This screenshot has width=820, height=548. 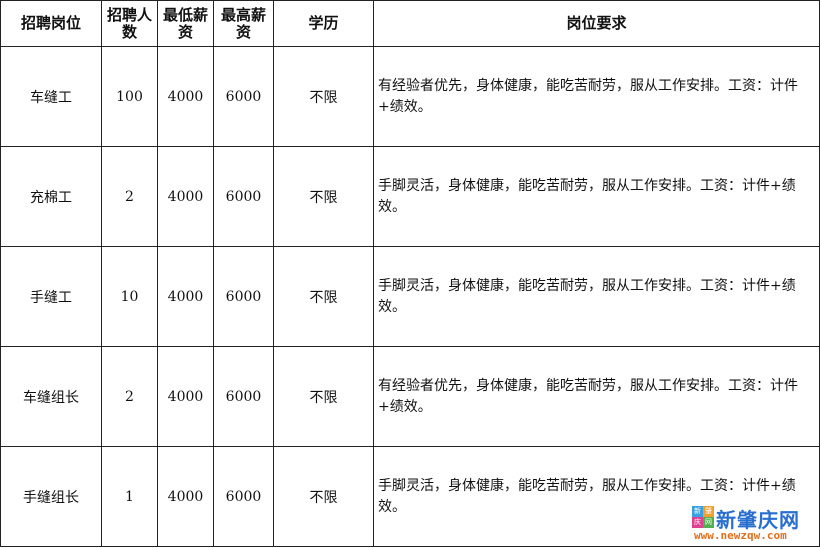 I want to click on logo-char: 网, so click(x=708, y=522).